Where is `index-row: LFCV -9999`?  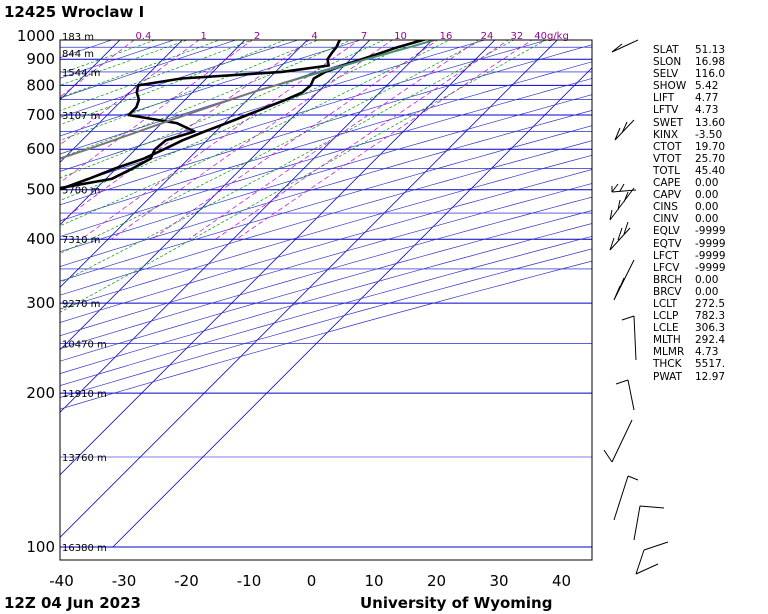 index-row: LFCV -9999 is located at coordinates (689, 268).